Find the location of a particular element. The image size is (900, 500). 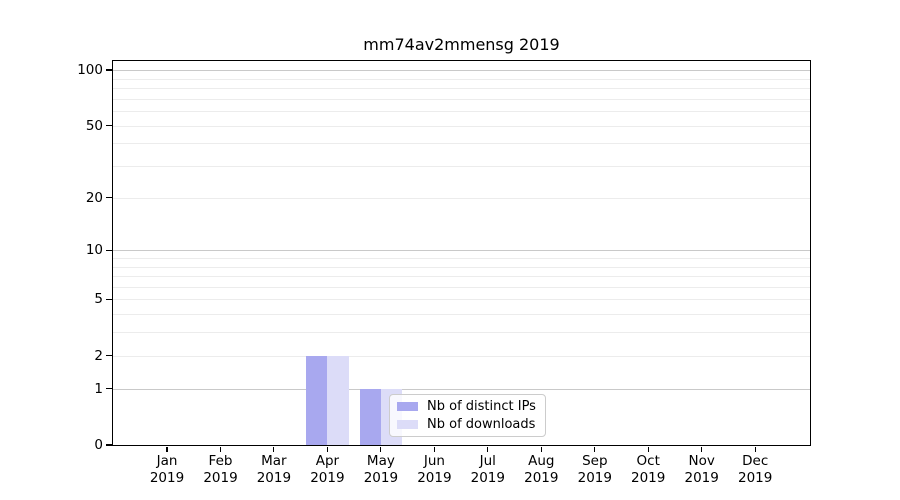

x-tick-month: Apr is located at coordinates (327, 461).